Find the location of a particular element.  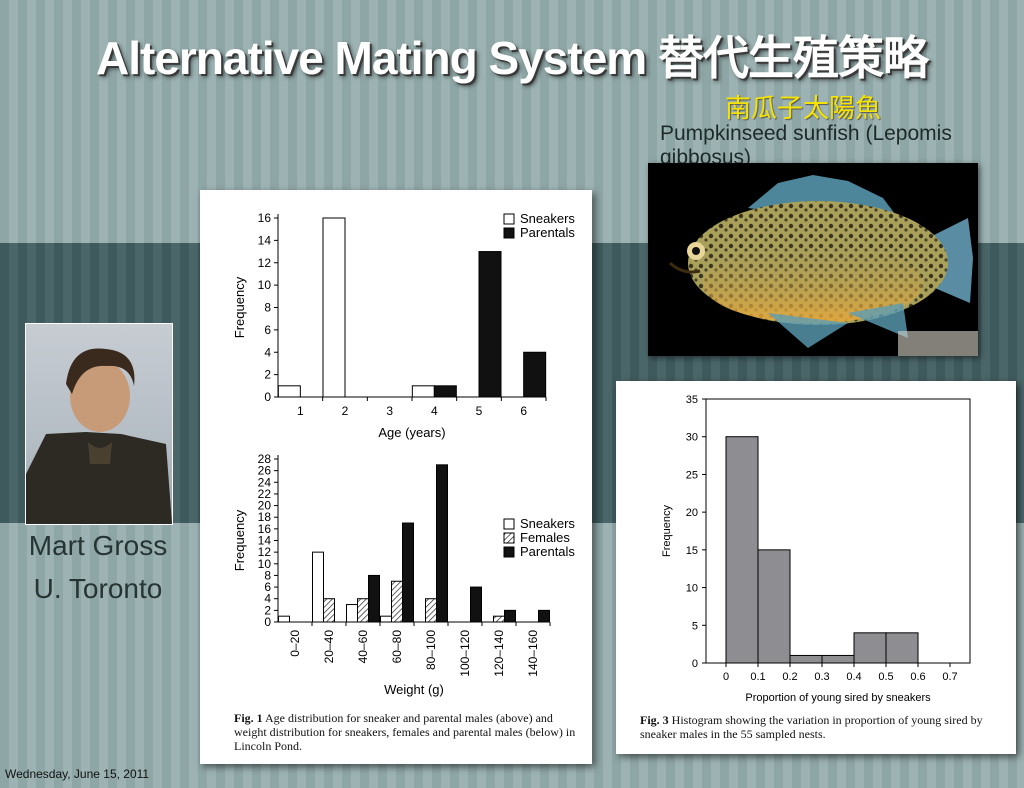

x-tick-label: 2 is located at coordinates (345, 411).